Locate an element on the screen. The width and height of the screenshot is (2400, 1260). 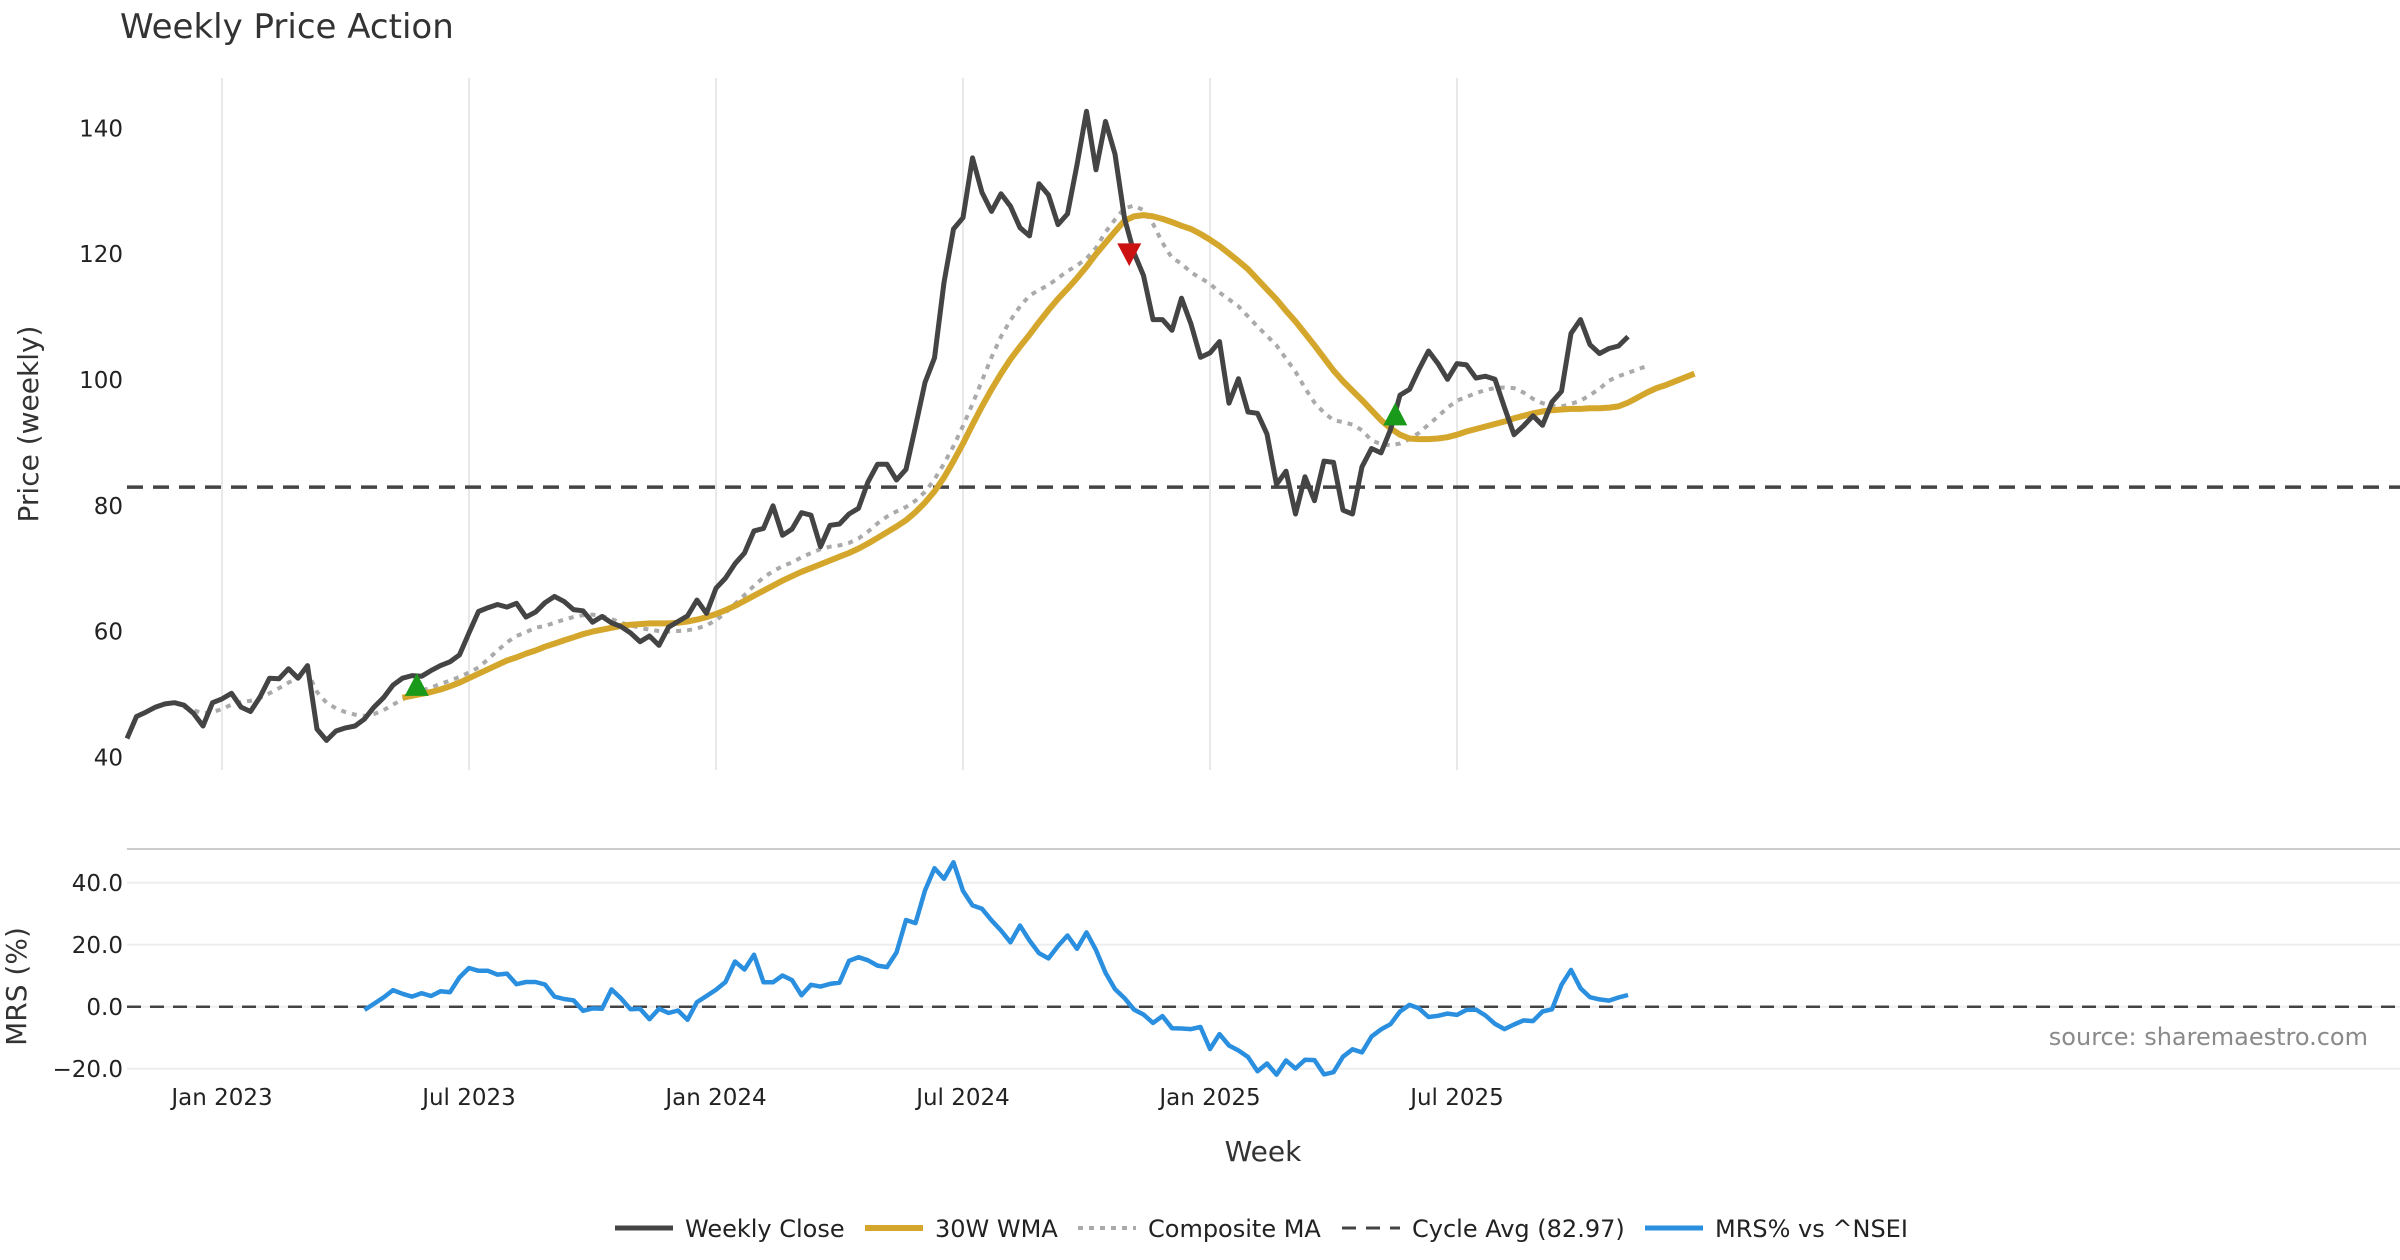
legend-label: MRS% vs ^NSEI is located at coordinates (1811, 1229).